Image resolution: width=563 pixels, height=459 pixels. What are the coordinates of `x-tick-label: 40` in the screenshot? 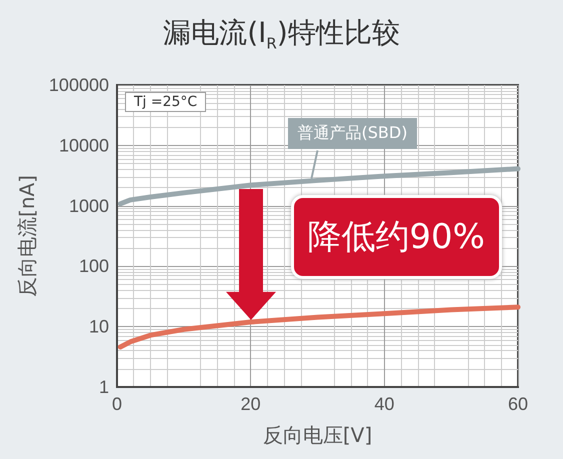 It's located at (384, 404).